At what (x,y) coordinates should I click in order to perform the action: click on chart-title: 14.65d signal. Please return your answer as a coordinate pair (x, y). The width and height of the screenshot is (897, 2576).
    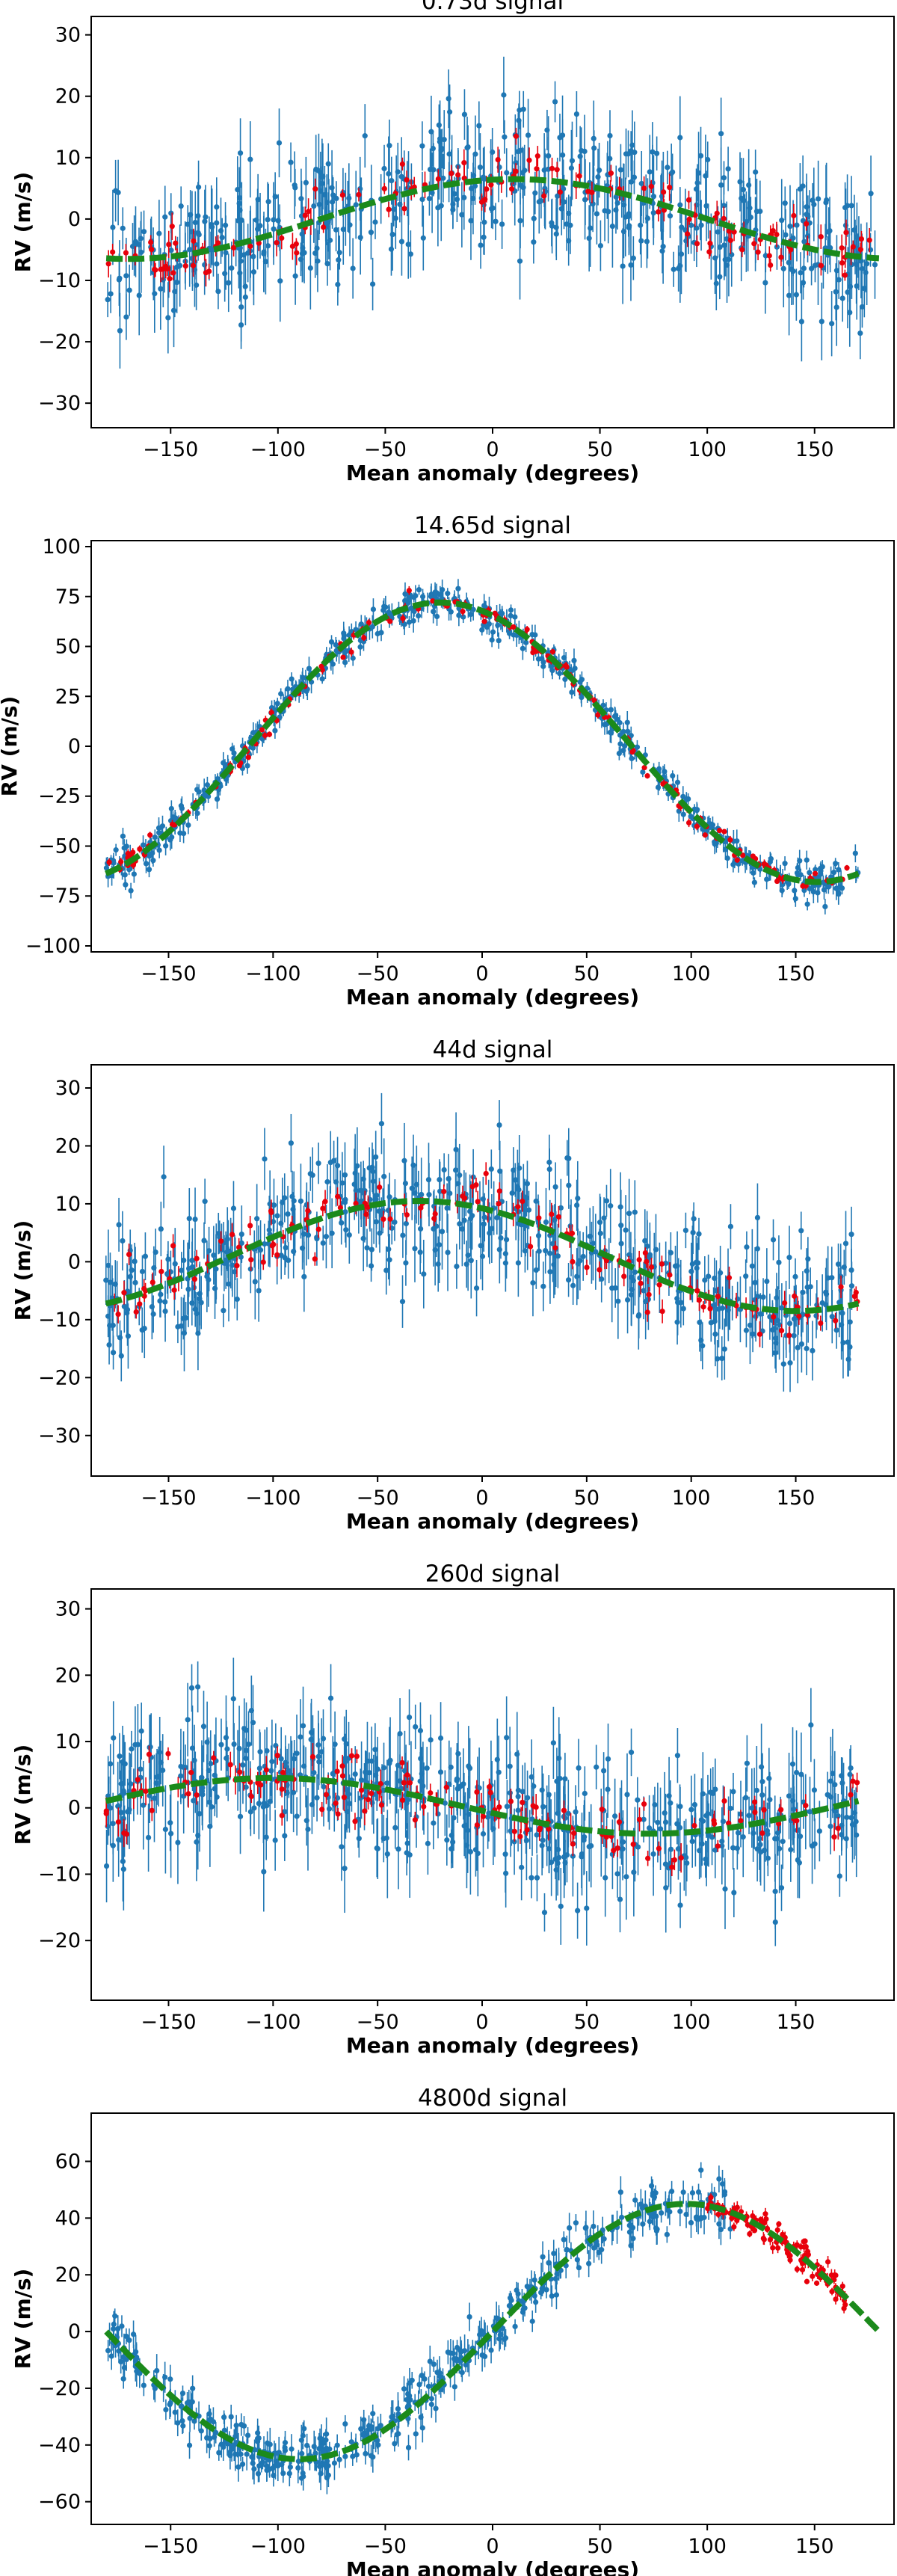
    Looking at the image, I should click on (493, 525).